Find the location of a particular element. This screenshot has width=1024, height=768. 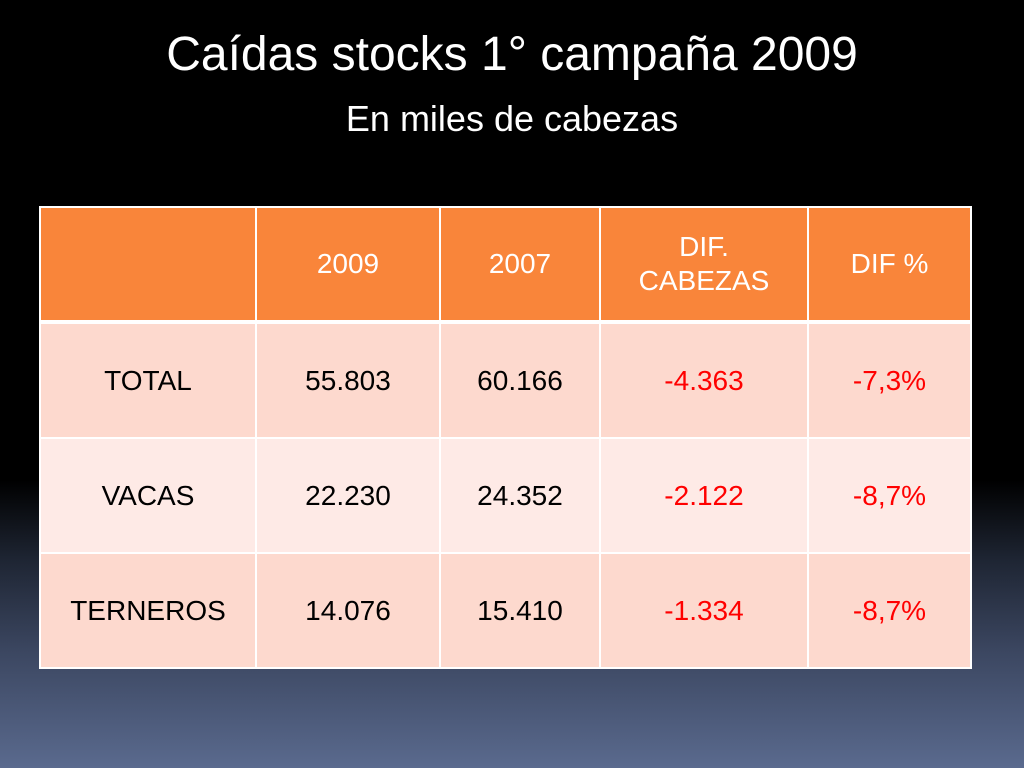

header-cell-dif-cabezas: DIF. CABEZAS is located at coordinates (704, 265).